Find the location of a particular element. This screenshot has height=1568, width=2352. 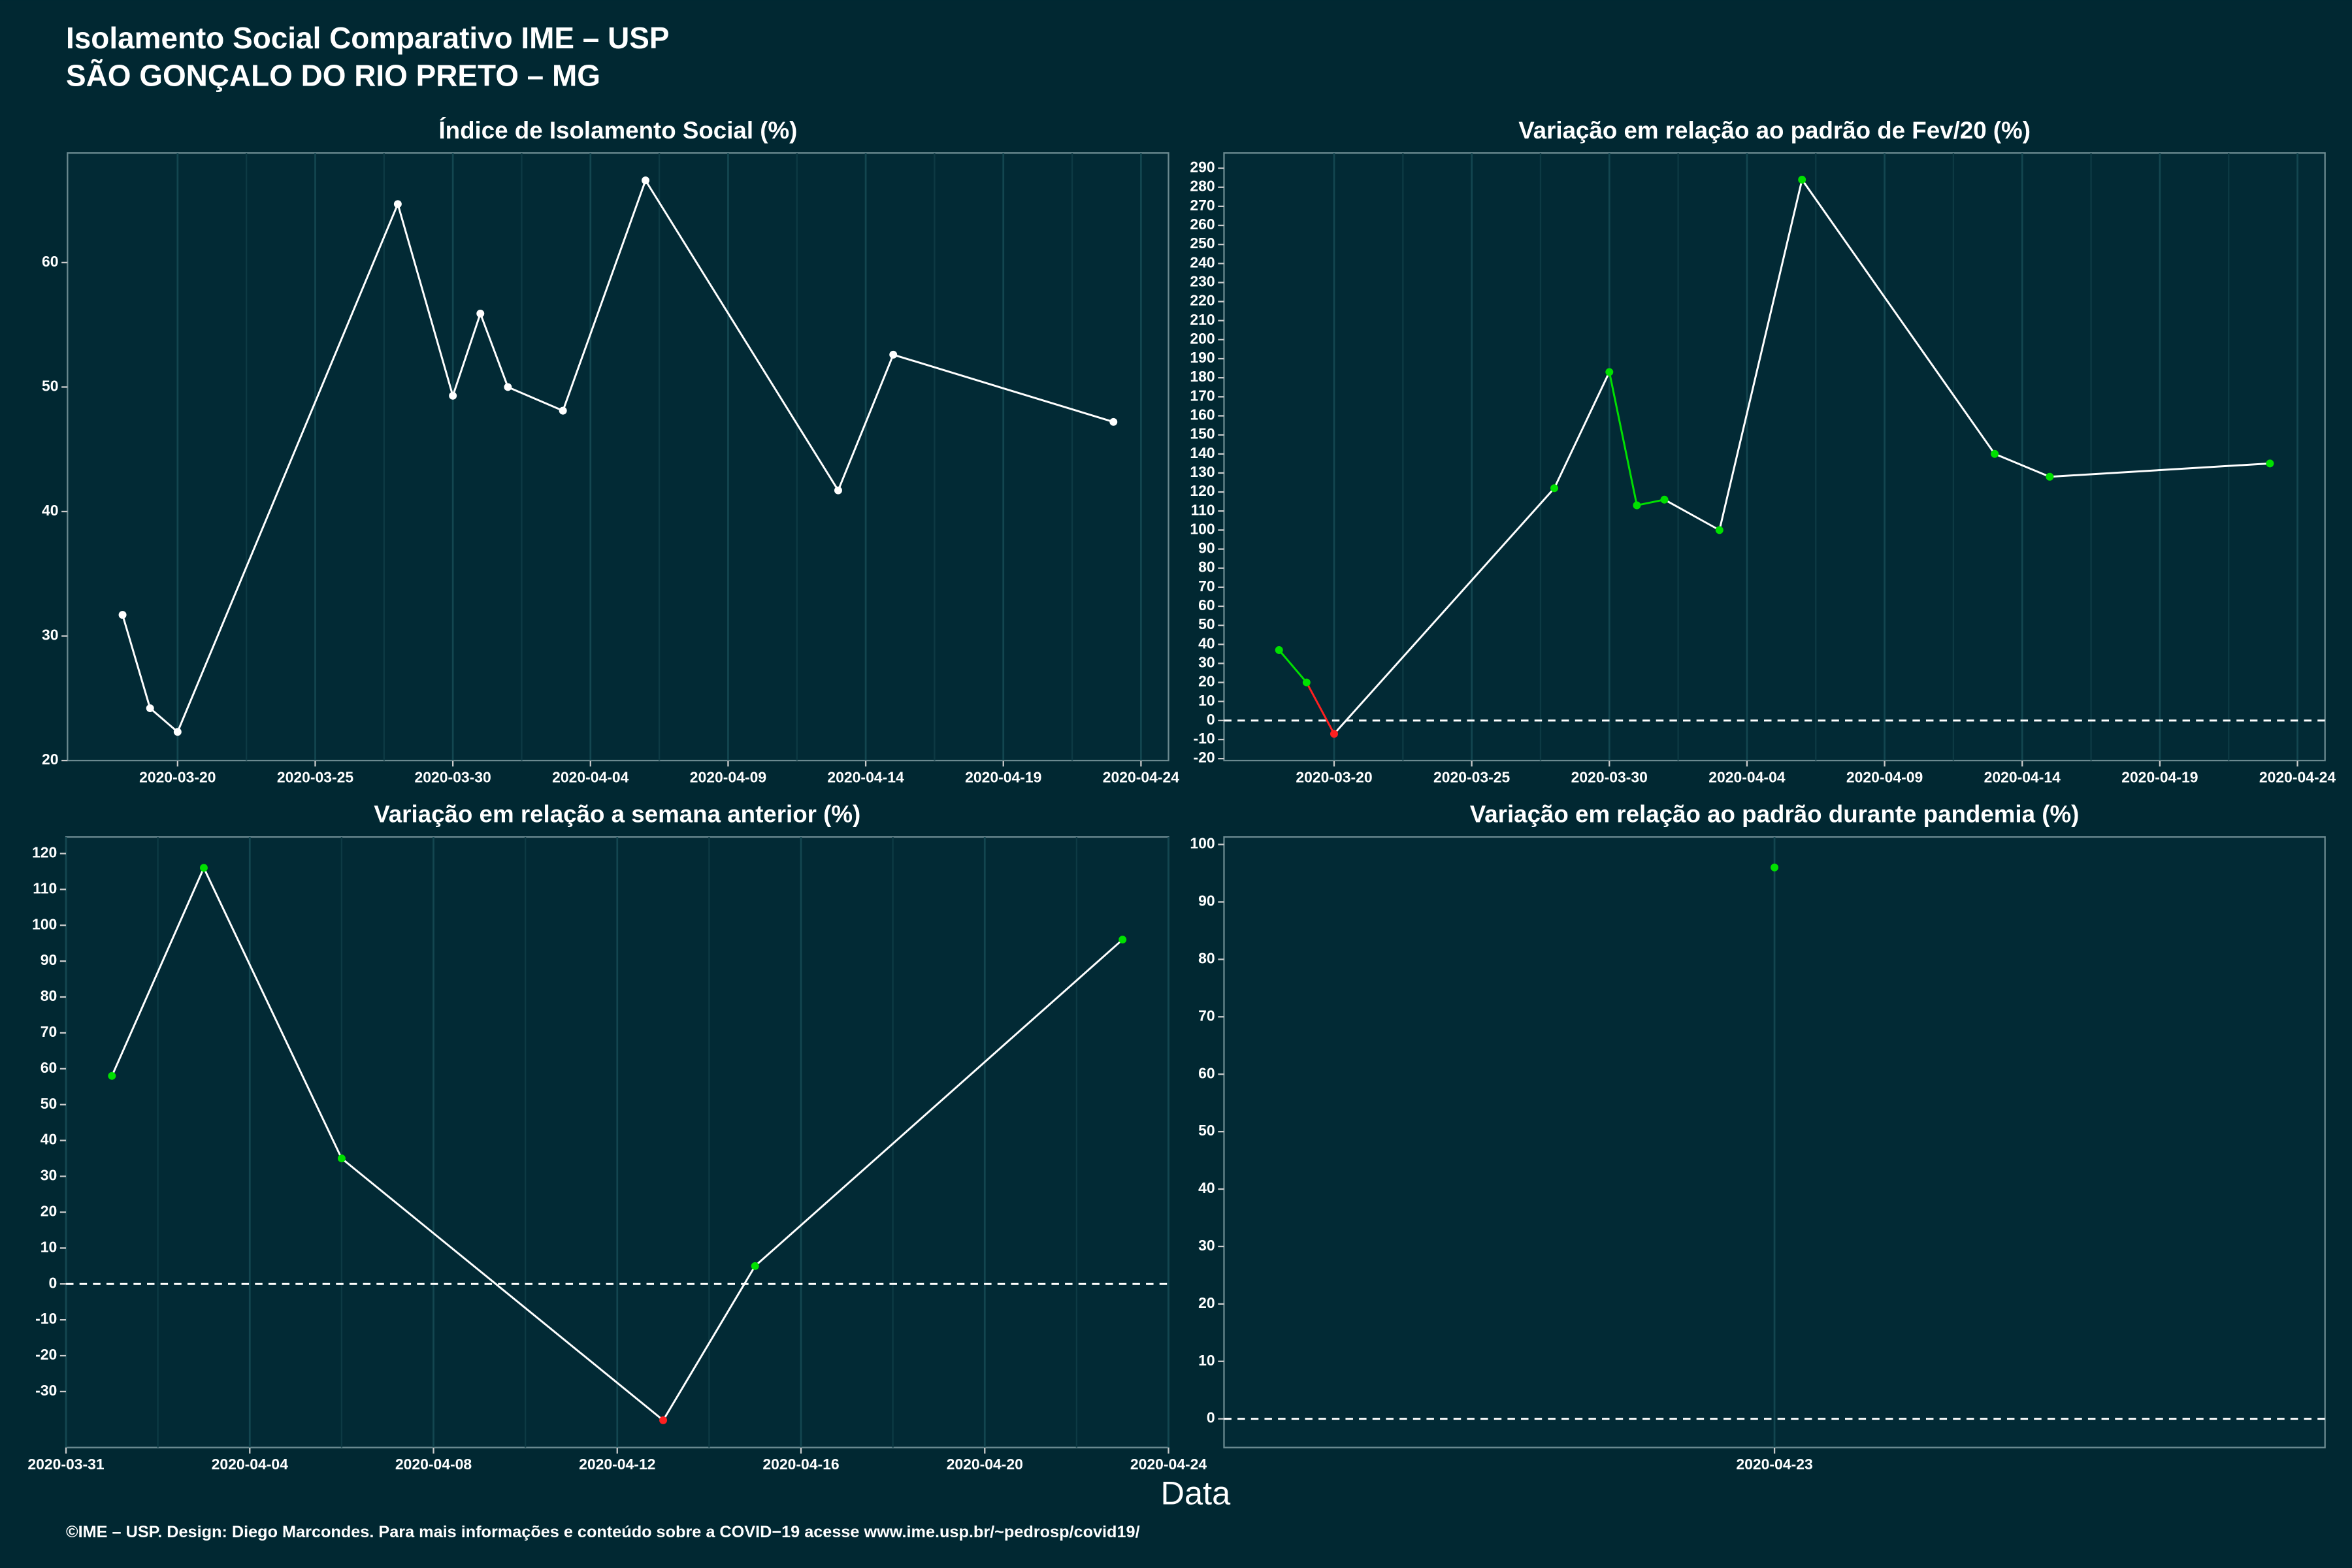

x-tick-label: 2020-04-04 is located at coordinates (250, 1464).